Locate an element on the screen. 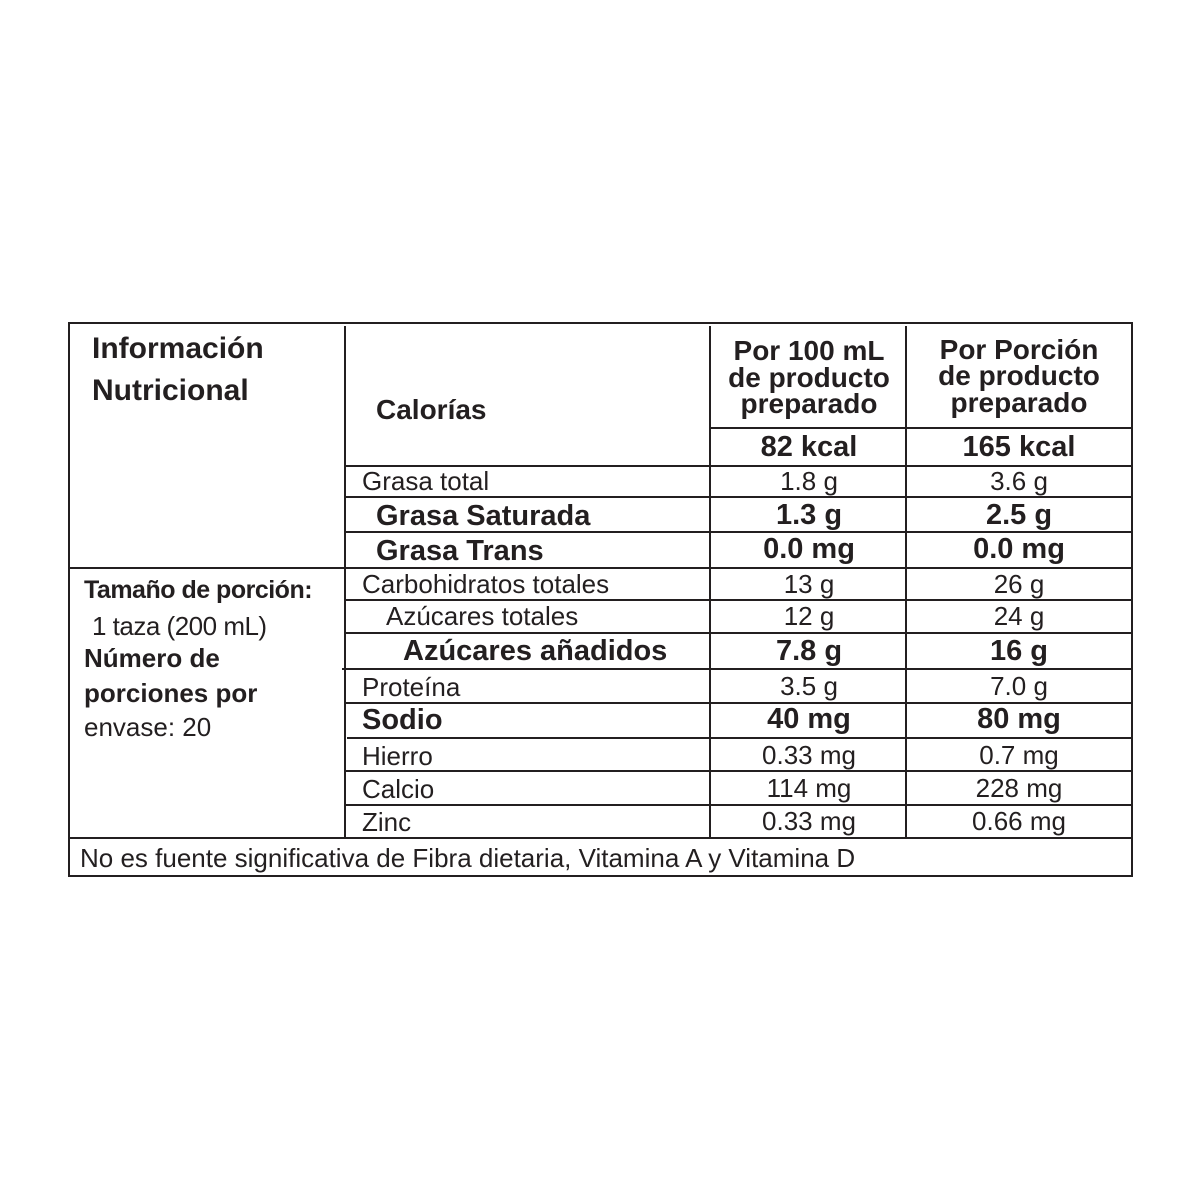 This screenshot has width=1200, height=1200. nutrient-portion: 24 g is located at coordinates (1019, 616).